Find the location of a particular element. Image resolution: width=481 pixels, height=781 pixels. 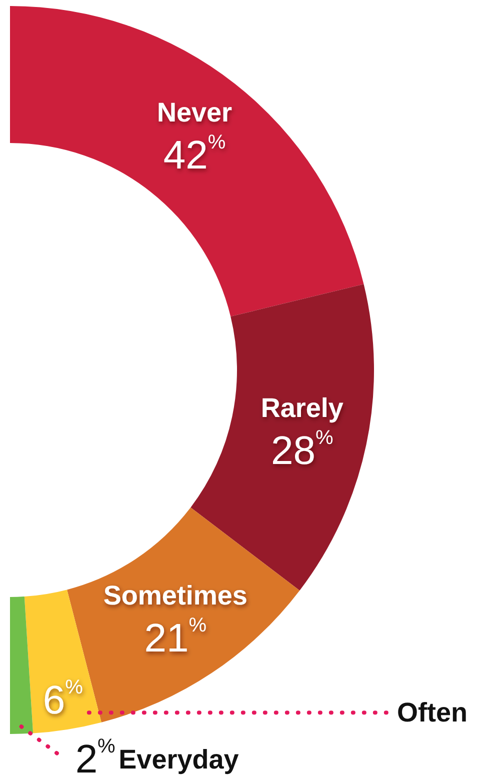

data-label: 28% is located at coordinates (302, 450).